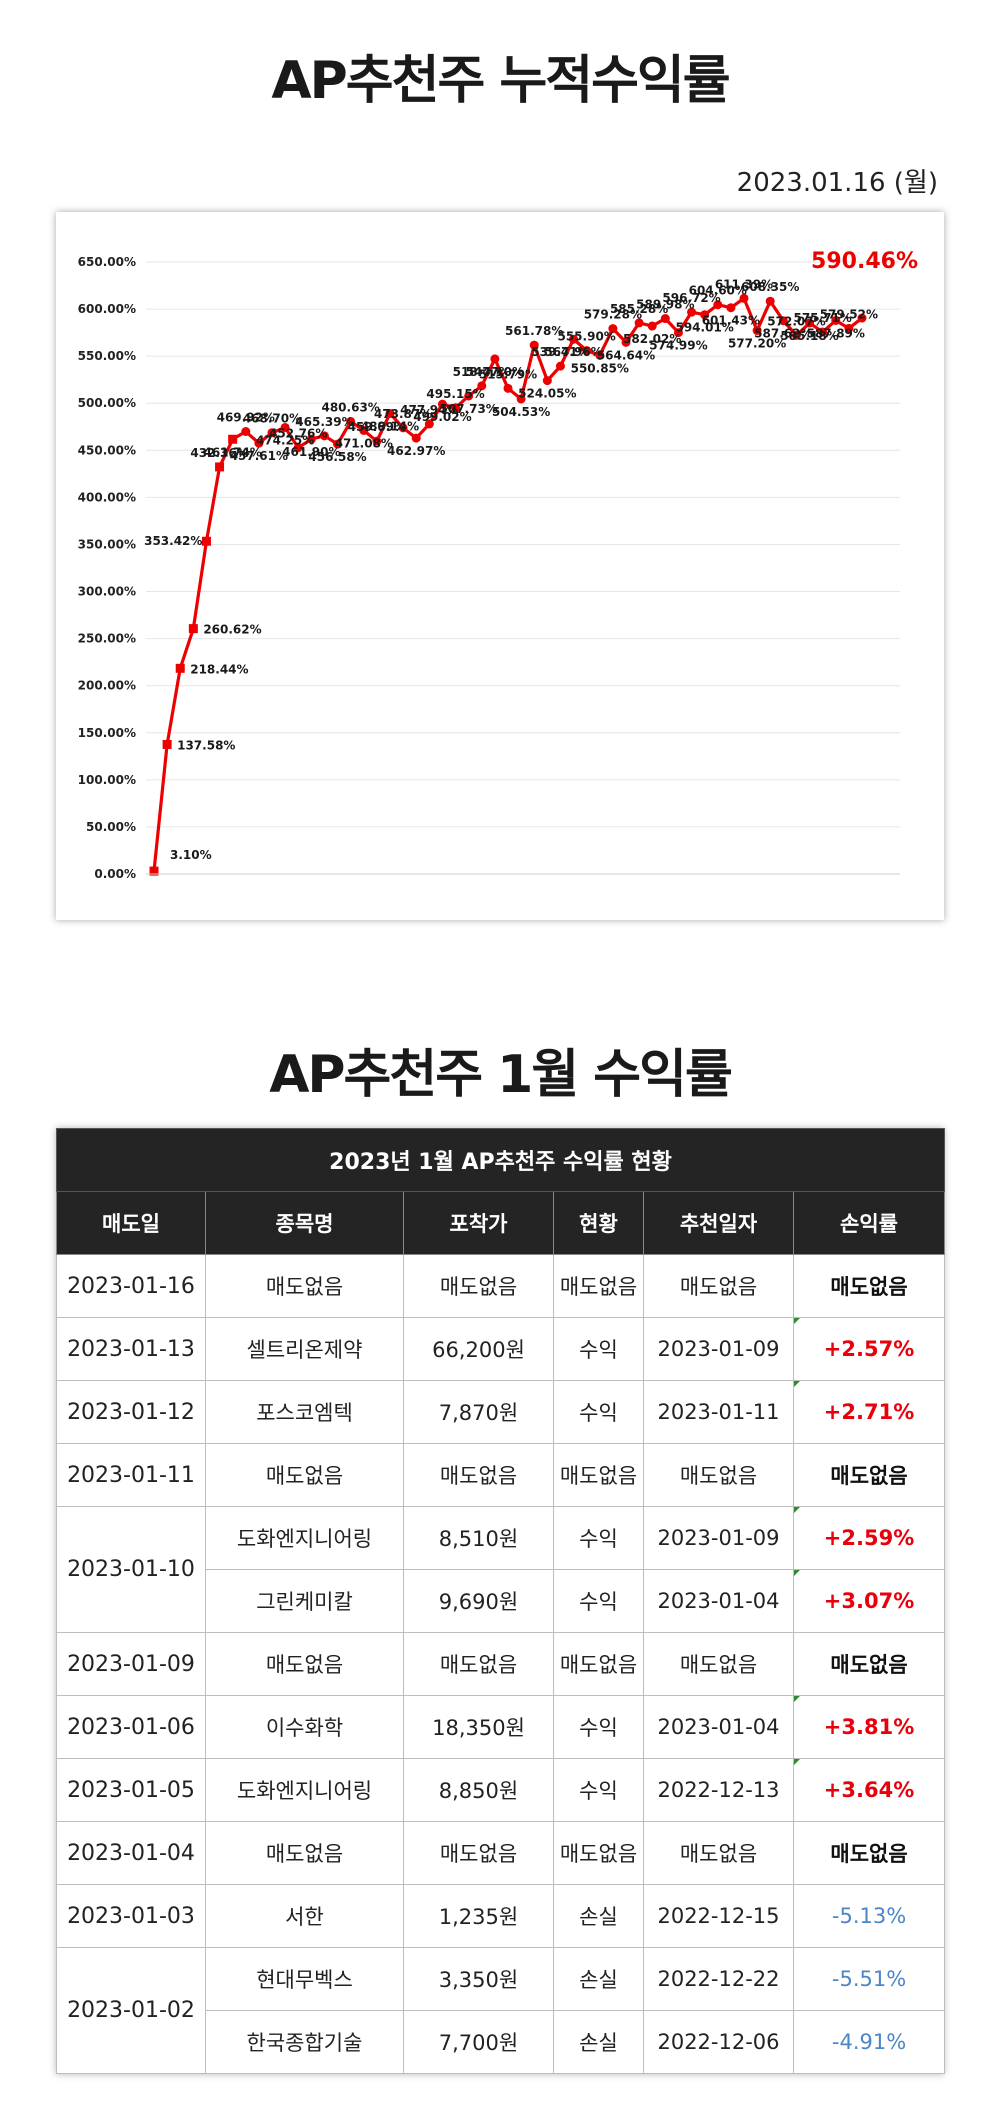 The width and height of the screenshot is (1000, 2114). I want to click on y-tick-label: 550.00%, so click(107, 356).